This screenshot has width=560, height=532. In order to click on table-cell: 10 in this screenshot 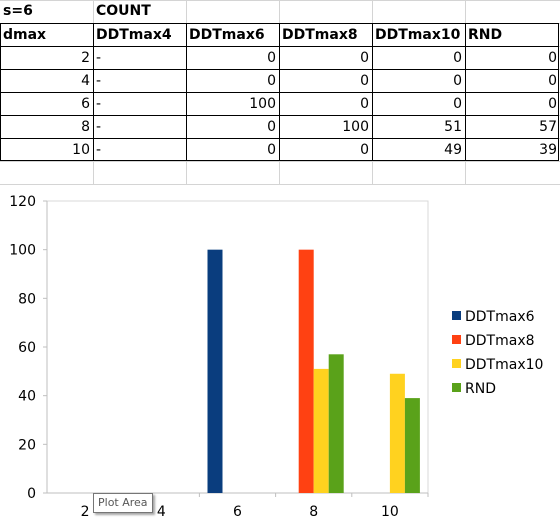, I will do `click(46, 150)`.